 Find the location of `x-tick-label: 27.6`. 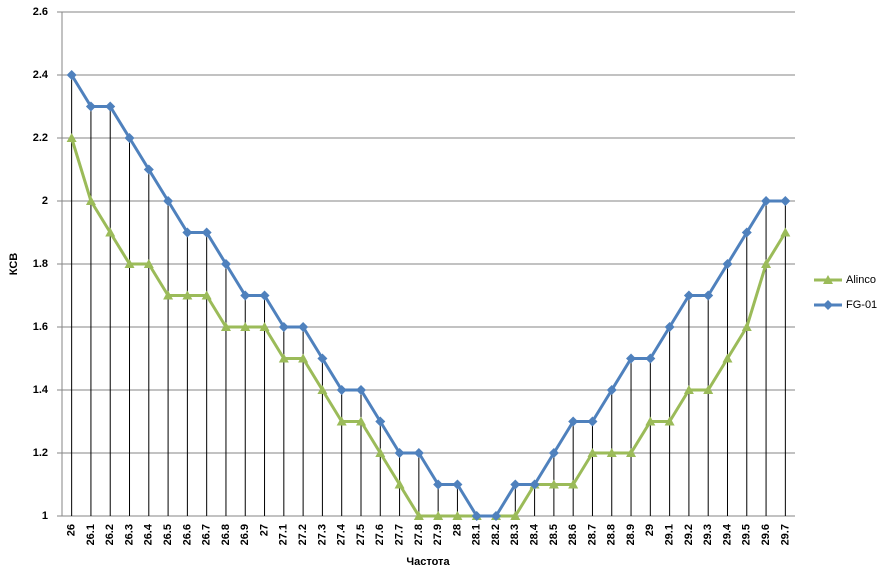

x-tick-label: 27.6 is located at coordinates (380, 534).